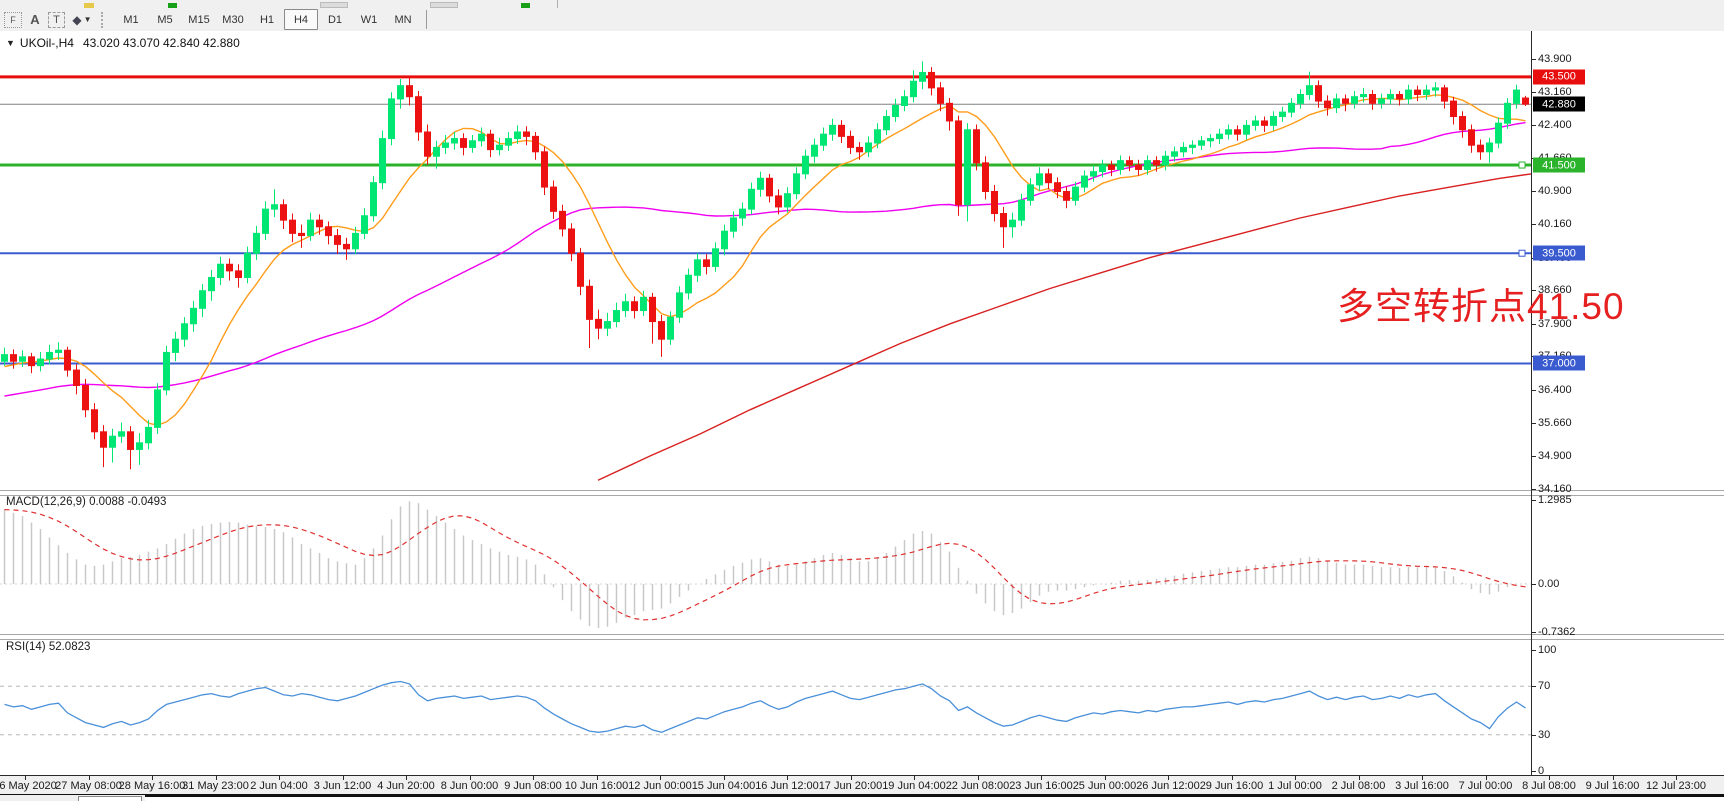 The height and width of the screenshot is (801, 1724). Describe the element at coordinates (934, 798) in the screenshot. I see `terminal-fragment` at that location.